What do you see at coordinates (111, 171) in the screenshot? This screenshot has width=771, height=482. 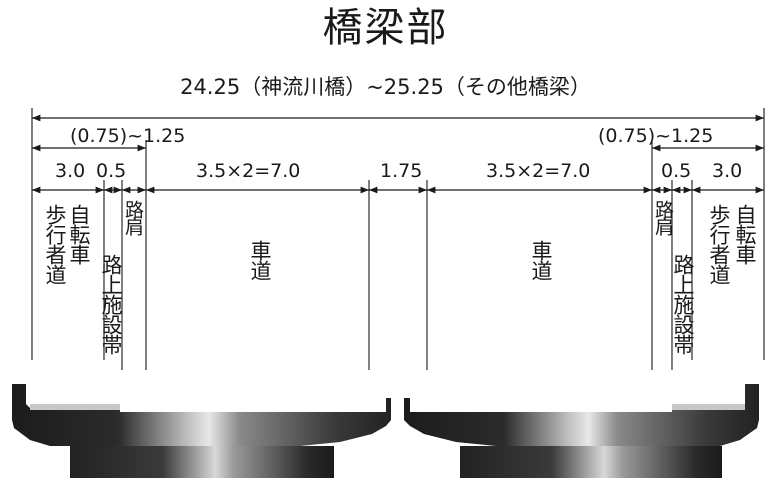 I see `left-facility-width: 0.5` at bounding box center [111, 171].